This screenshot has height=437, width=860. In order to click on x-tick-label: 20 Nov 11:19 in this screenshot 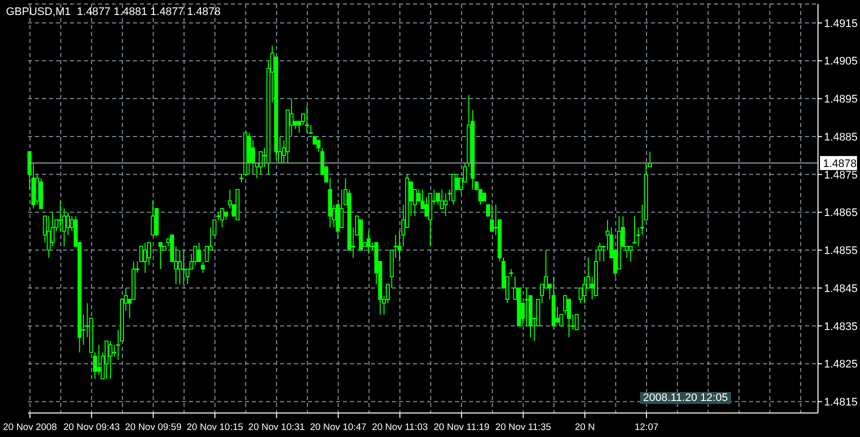, I will do `click(462, 427)`.